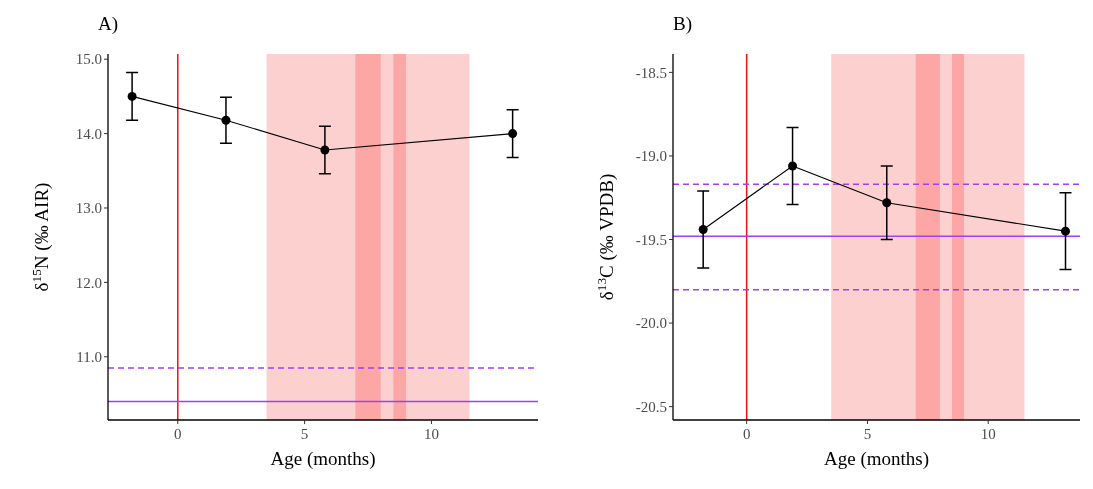  Describe the element at coordinates (651, 156) in the screenshot. I see `y-tick-label: -19.0` at that location.